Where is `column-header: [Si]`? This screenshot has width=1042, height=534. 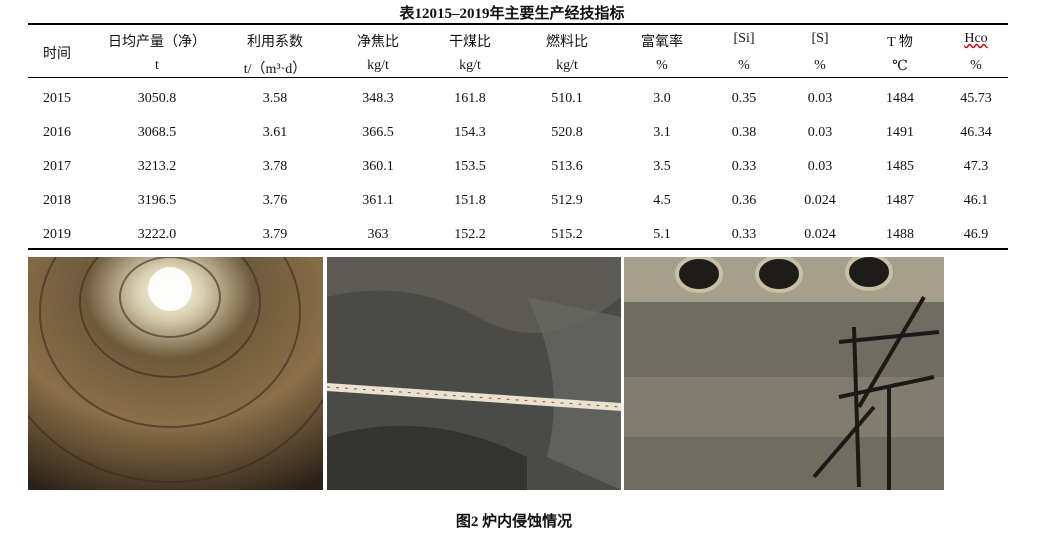
column-header: [Si] is located at coordinates (744, 38).